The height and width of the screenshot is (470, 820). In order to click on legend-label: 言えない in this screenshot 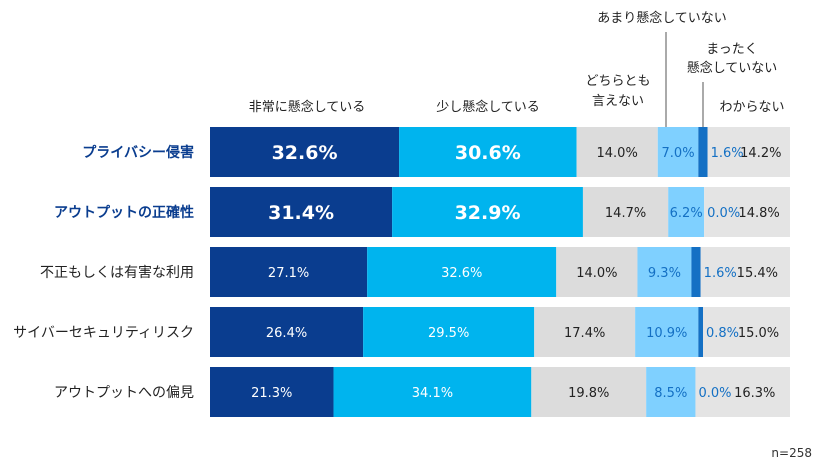, I will do `click(618, 101)`.